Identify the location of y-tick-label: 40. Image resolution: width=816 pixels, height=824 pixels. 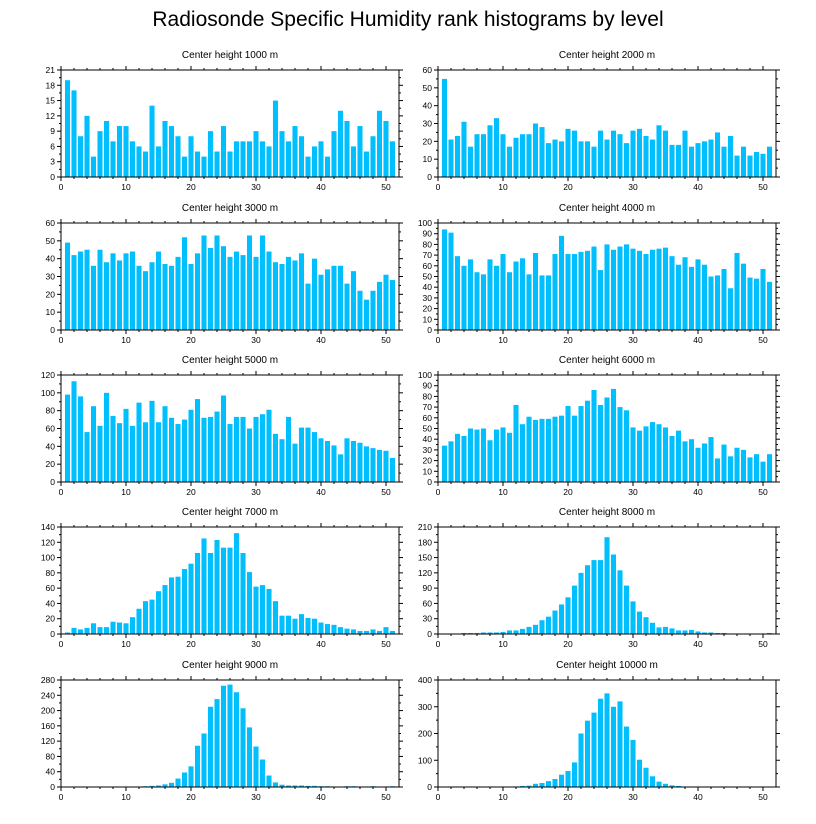
(51, 446).